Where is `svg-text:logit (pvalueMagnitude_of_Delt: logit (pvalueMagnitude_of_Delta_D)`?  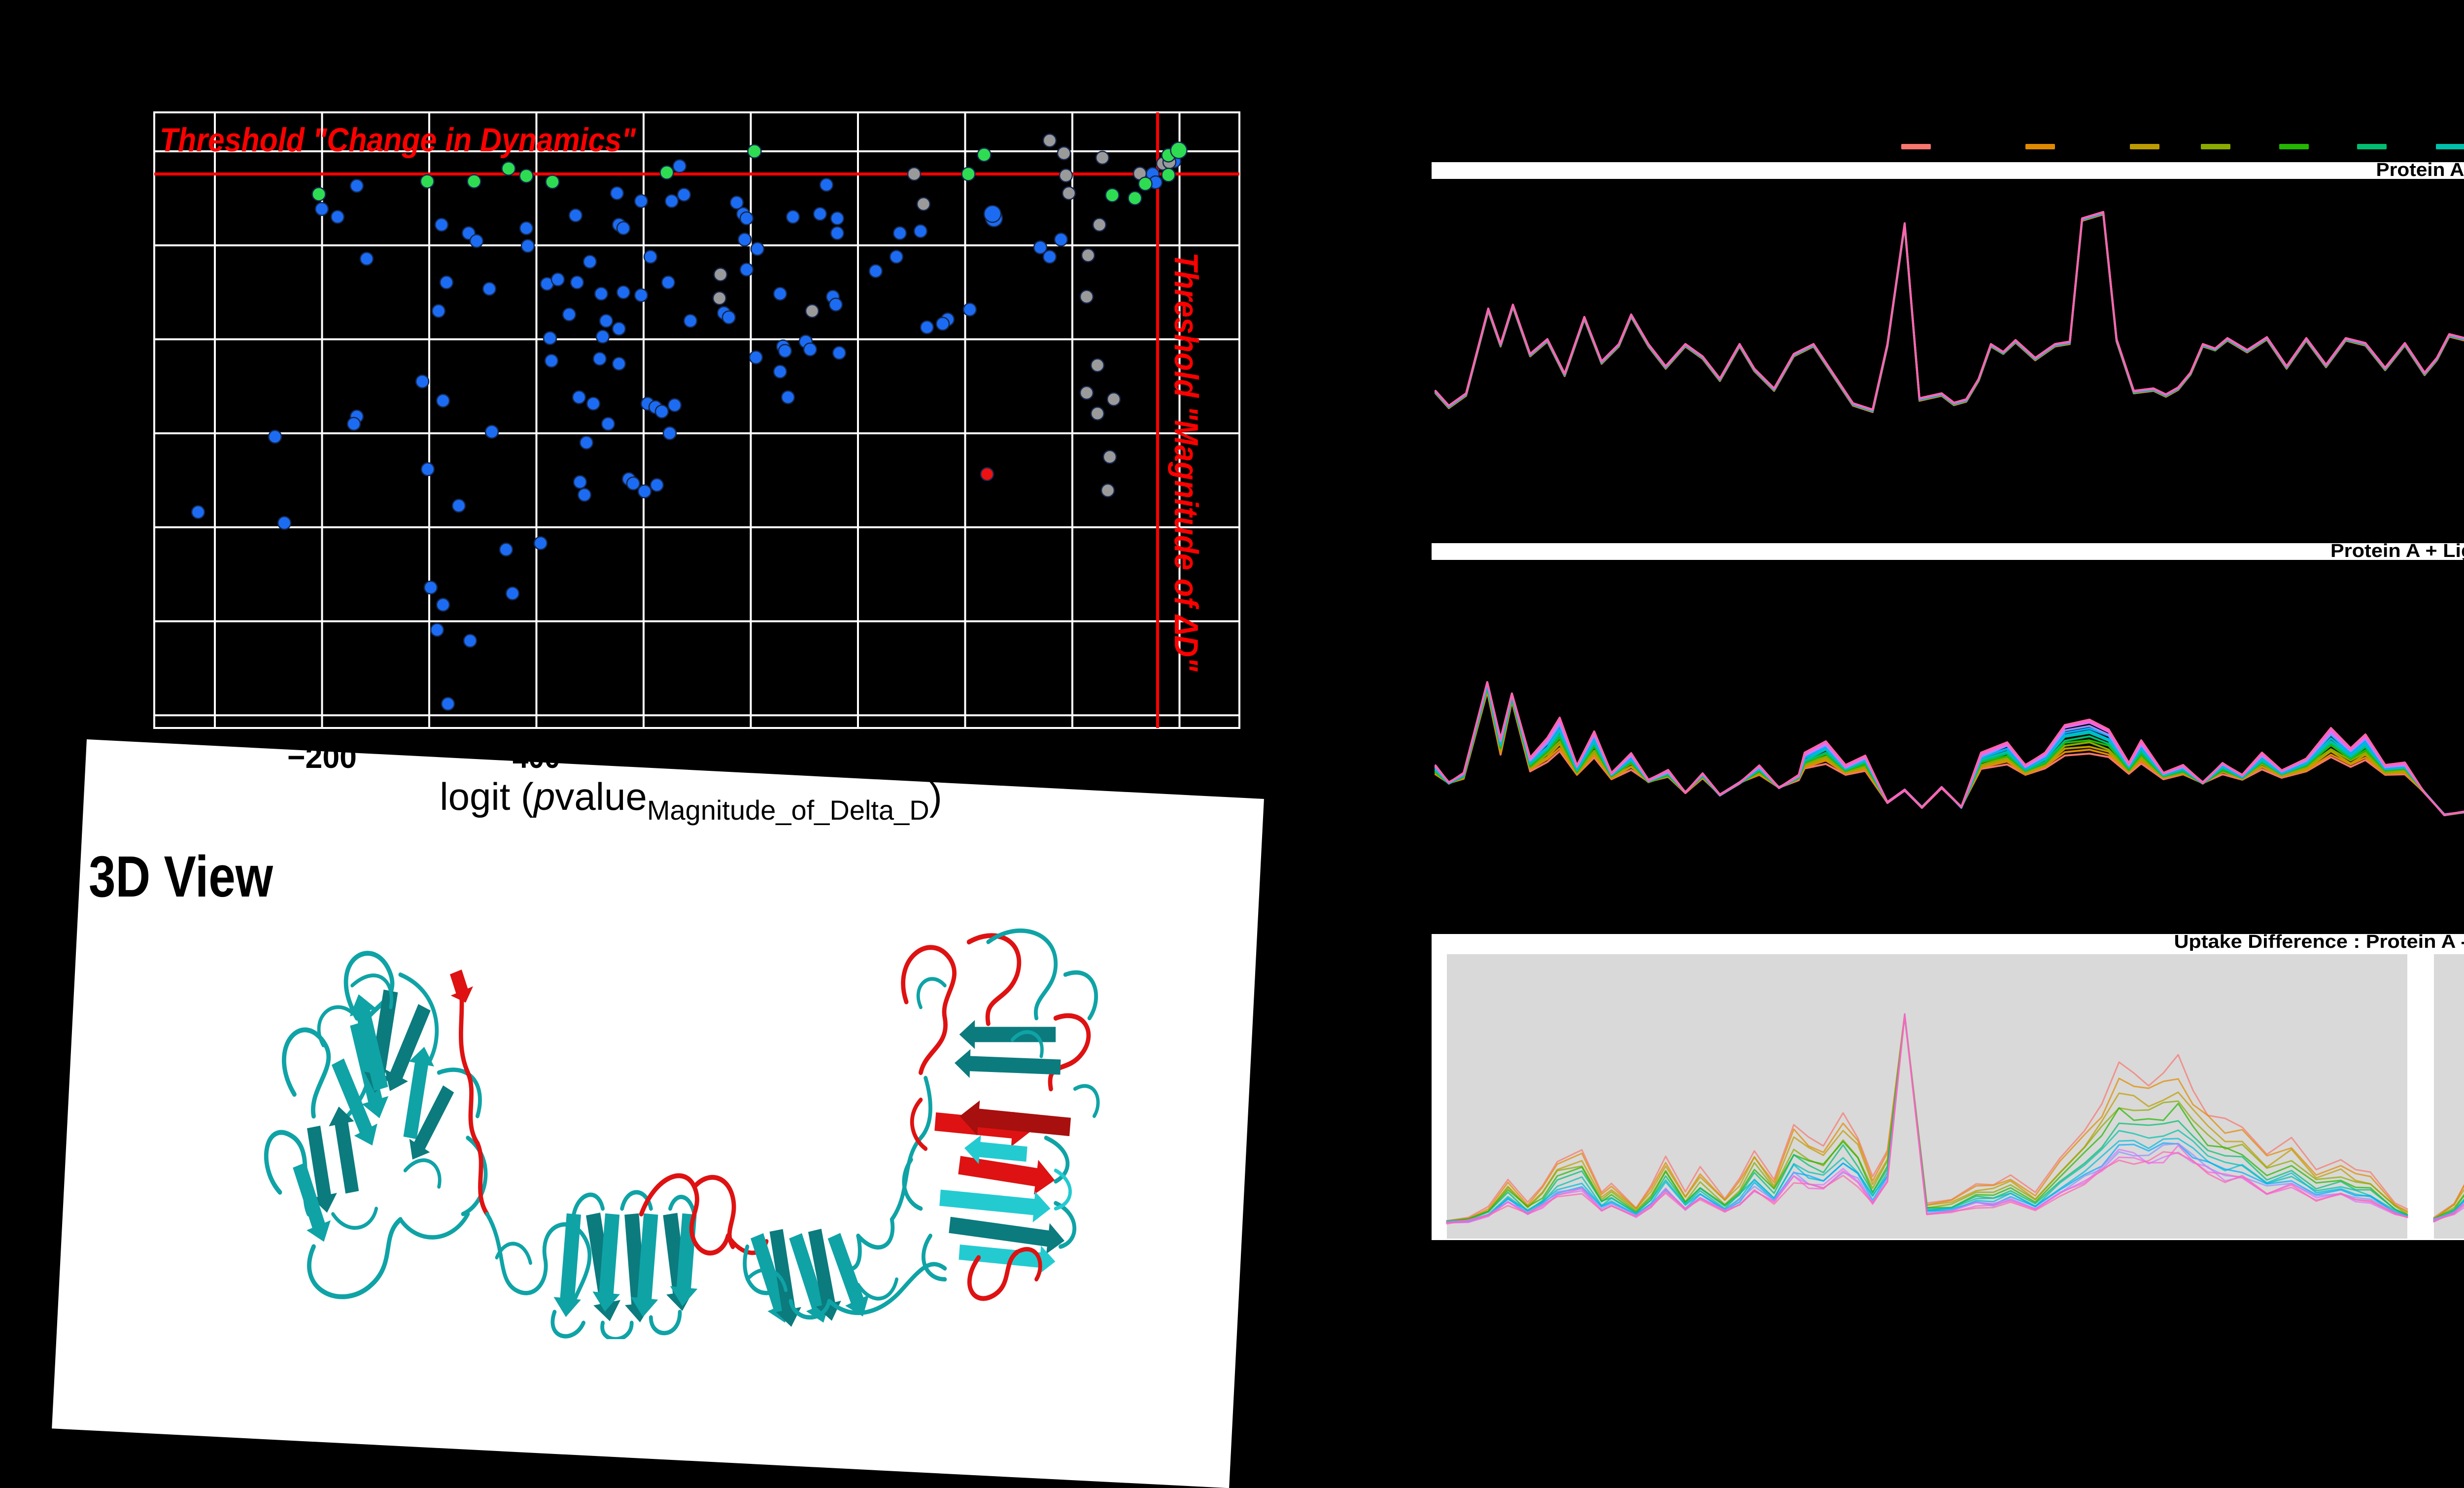 svg-text:logit (pvalueMagnitude_of_Delt: logit (pvalueMagnitude_of_Delta_D) is located at coordinates (691, 800).